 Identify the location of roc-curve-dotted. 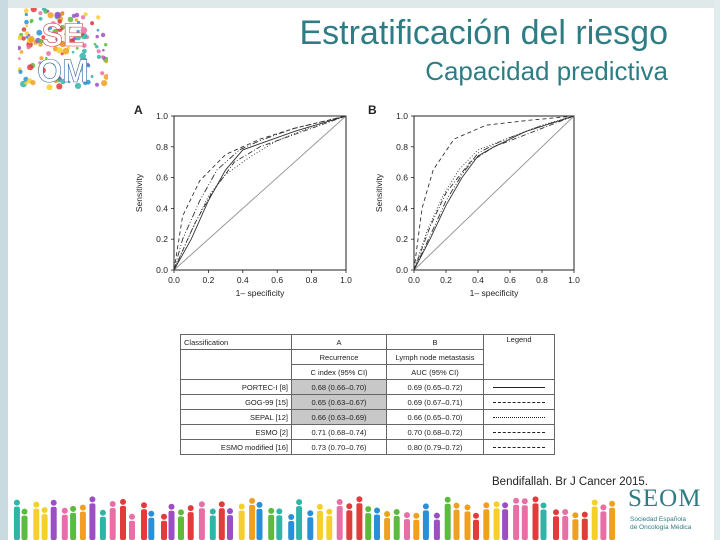
(260, 193).